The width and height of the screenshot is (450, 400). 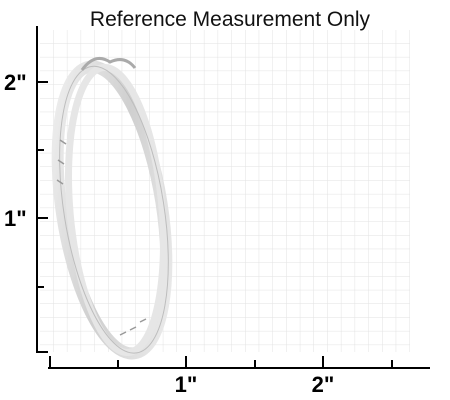 I want to click on y-label: 1", so click(x=15, y=218).